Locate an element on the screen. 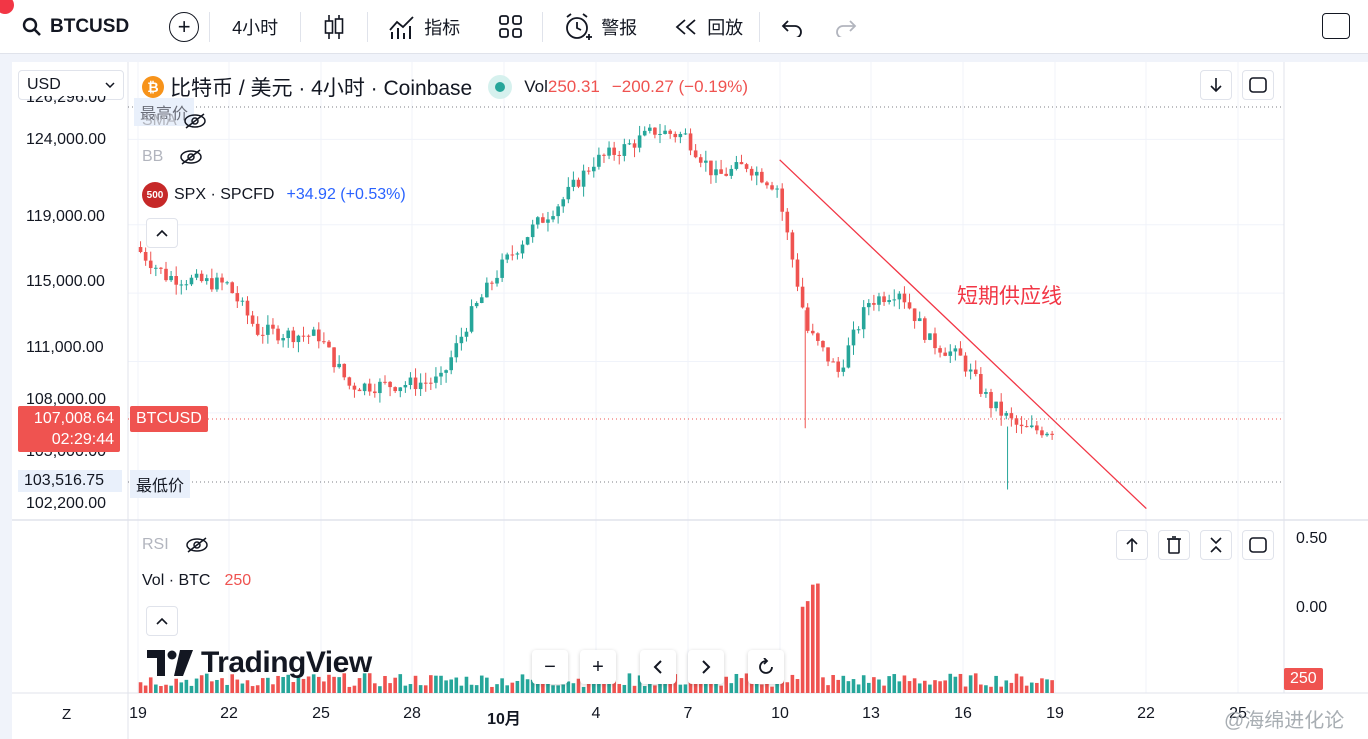  collapse-volume-legend-button is located at coordinates (162, 621).